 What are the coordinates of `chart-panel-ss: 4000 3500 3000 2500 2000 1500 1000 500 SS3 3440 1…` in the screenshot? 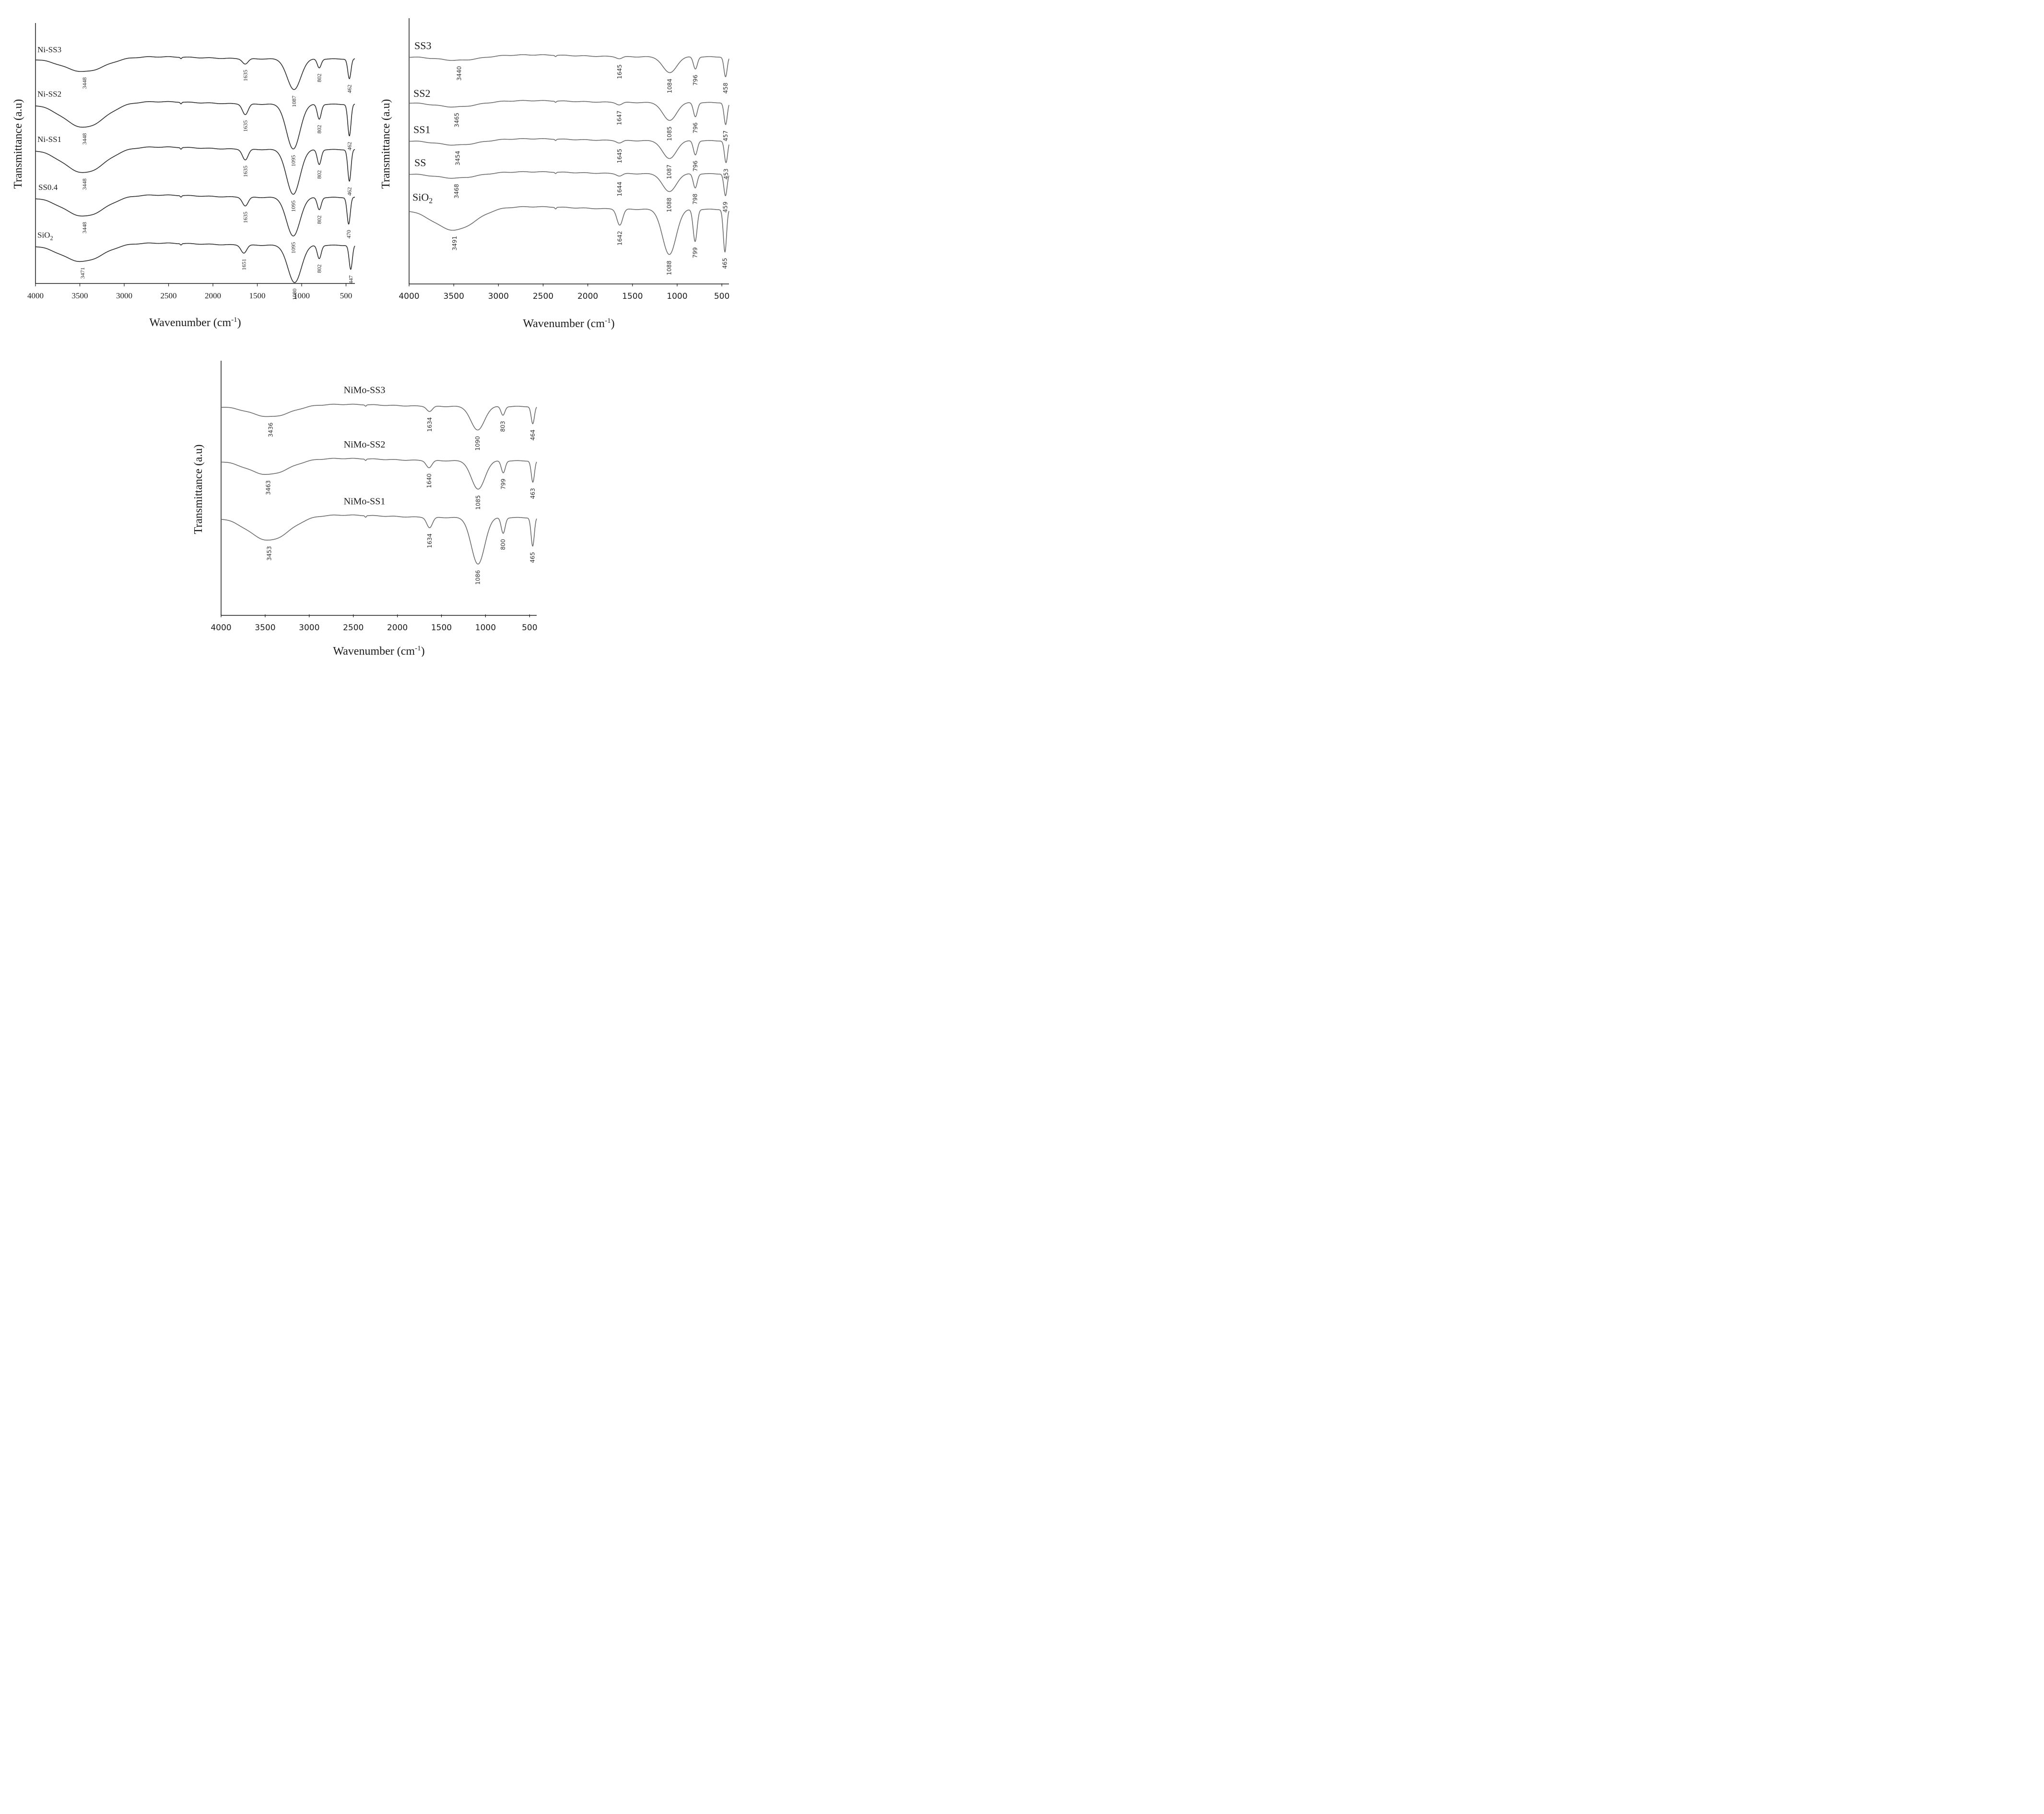 It's located at (554, 174).